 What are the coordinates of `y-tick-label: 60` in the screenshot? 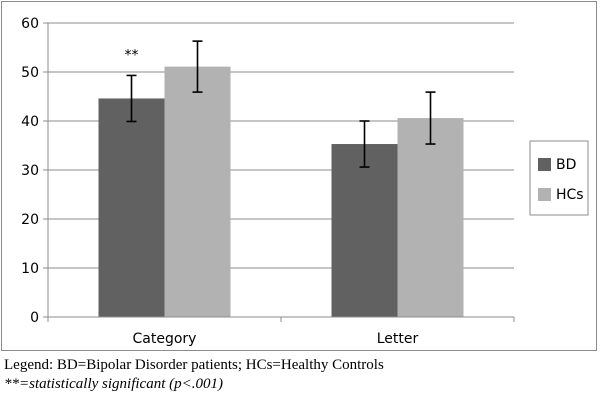 It's located at (30, 24).